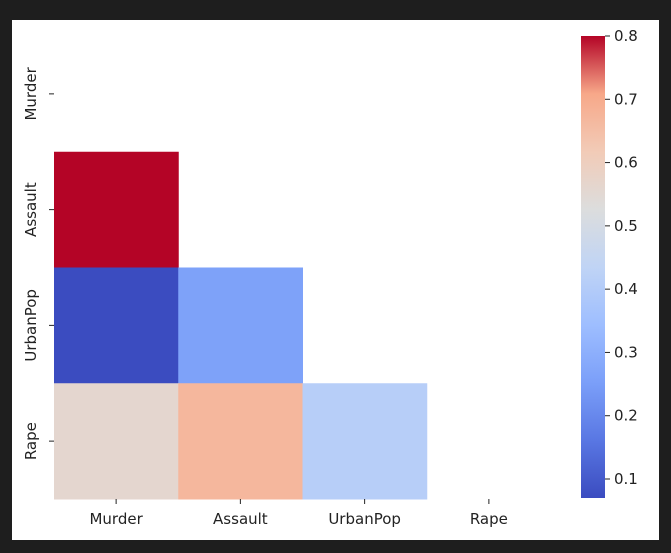  What do you see at coordinates (116, 325) in the screenshot?
I see `cell-urbanpop-murder` at bounding box center [116, 325].